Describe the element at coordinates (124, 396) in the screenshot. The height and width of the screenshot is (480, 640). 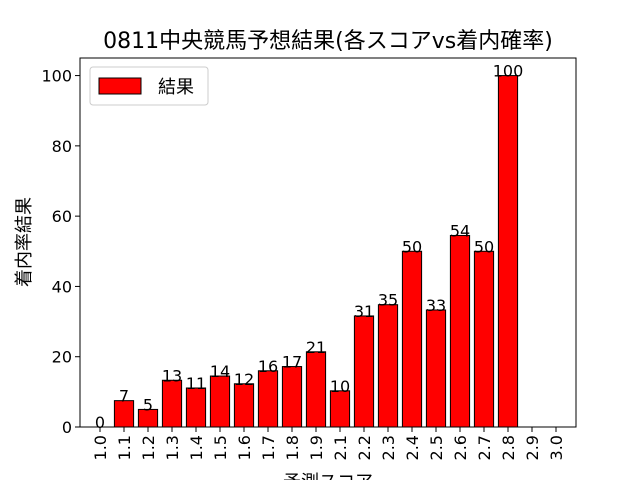
I see `data-label-1.1: 7` at that location.